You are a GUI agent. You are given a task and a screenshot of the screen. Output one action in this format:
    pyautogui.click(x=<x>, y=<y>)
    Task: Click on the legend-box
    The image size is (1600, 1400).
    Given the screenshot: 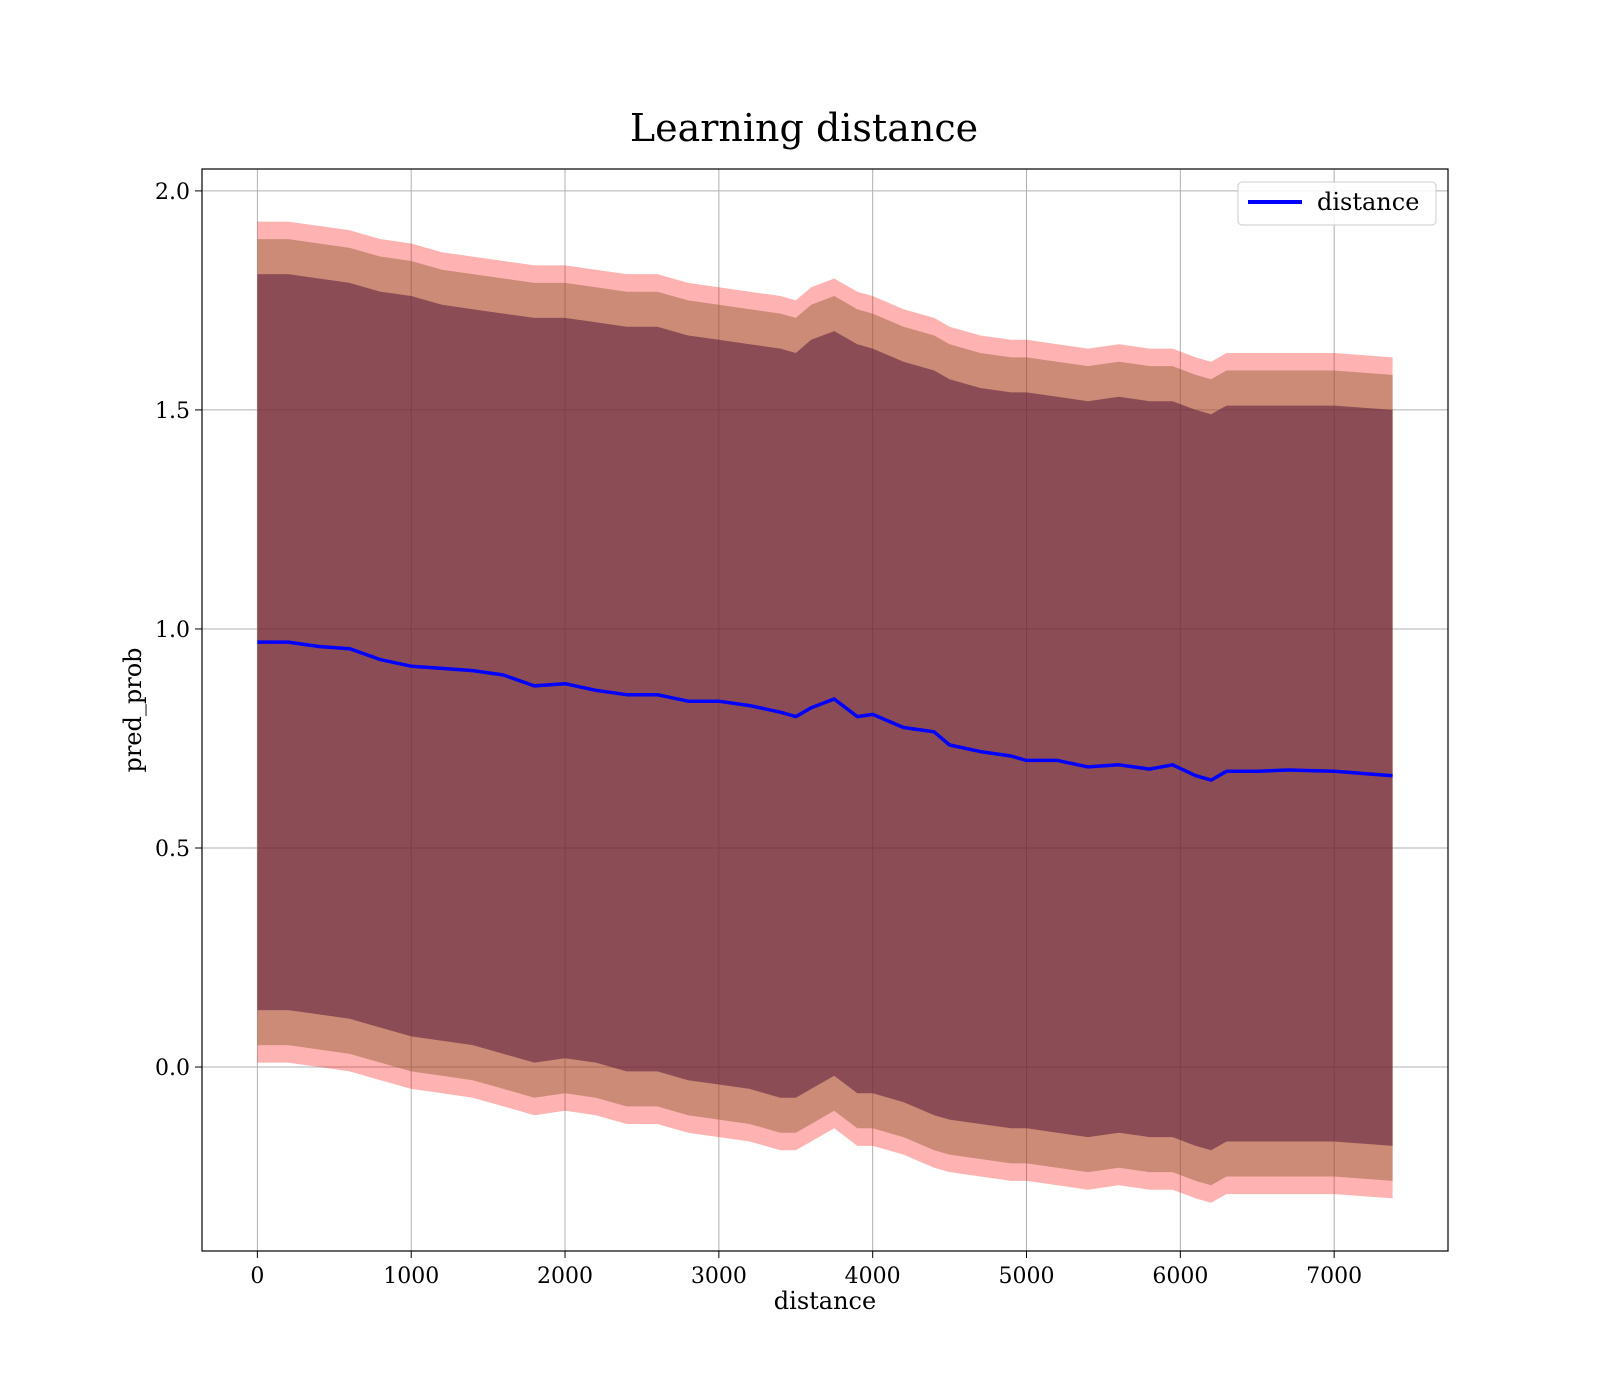 What is the action you would take?
    pyautogui.click(x=1337, y=203)
    